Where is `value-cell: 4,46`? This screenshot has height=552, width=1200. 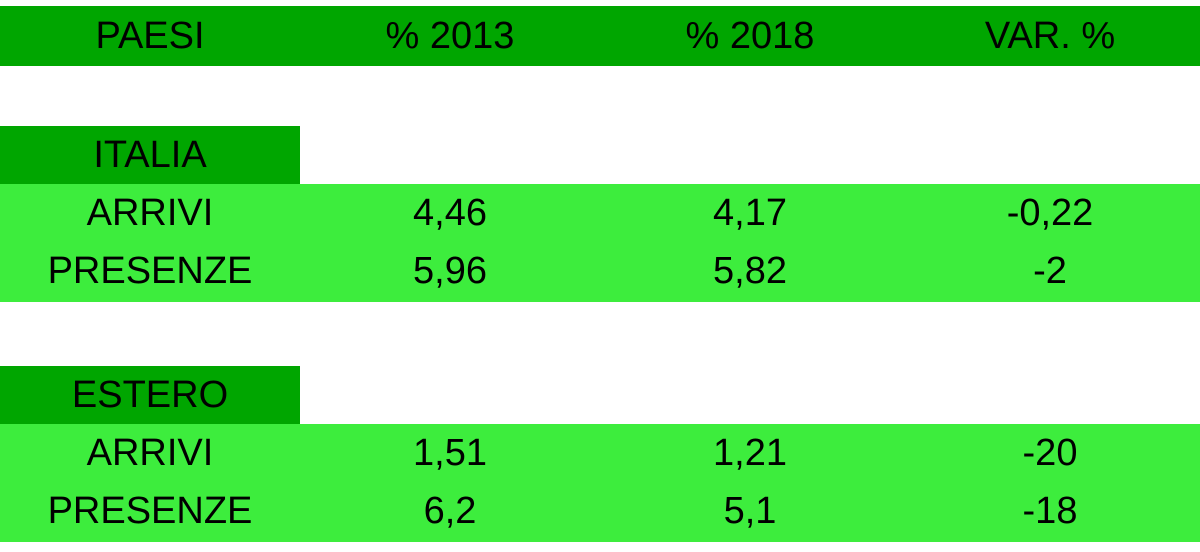 value-cell: 4,46 is located at coordinates (450, 213).